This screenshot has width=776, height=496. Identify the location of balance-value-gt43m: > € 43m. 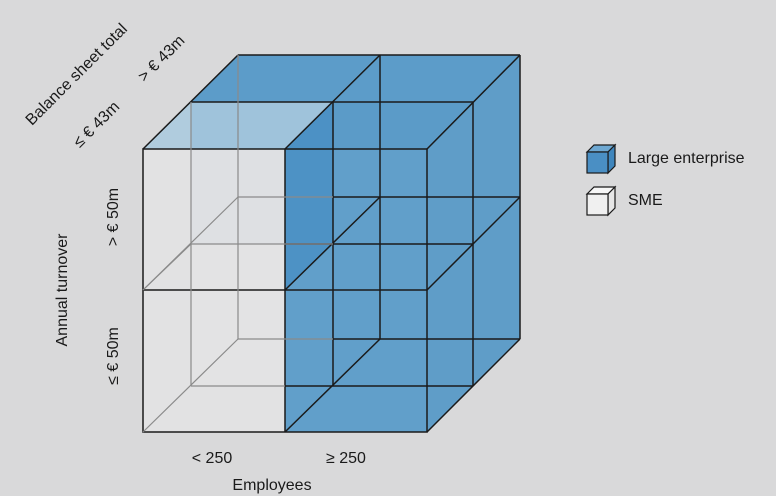
(161, 58).